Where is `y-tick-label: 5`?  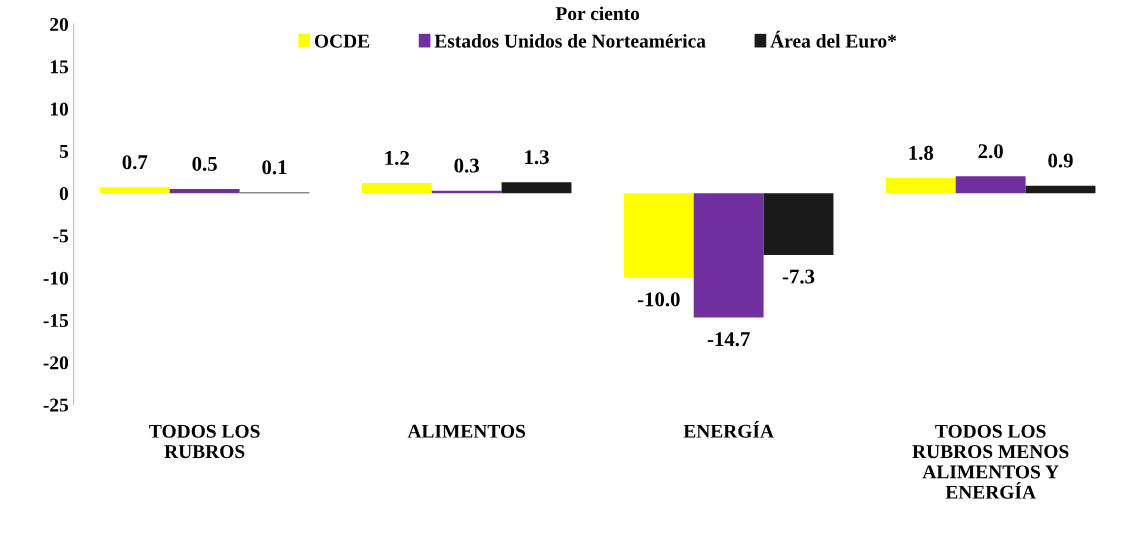
y-tick-label: 5 is located at coordinates (64, 151).